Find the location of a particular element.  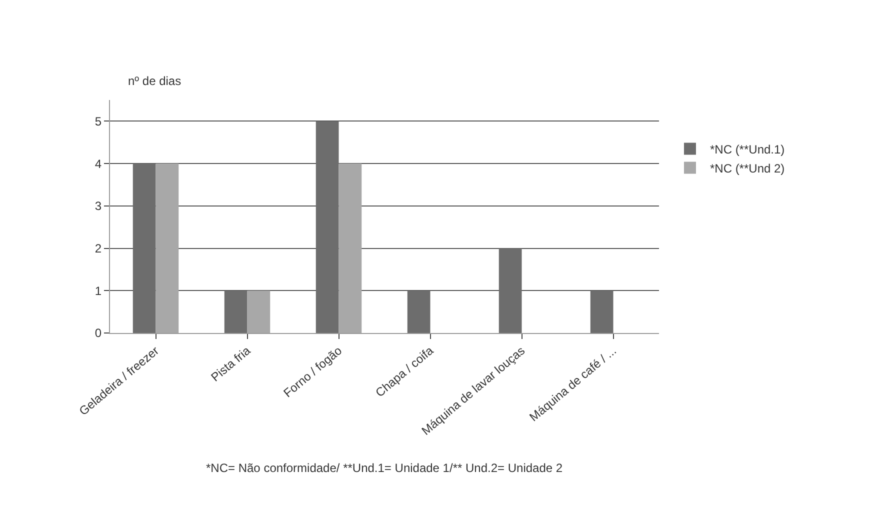

y-tick-label: 4 is located at coordinates (98, 163).